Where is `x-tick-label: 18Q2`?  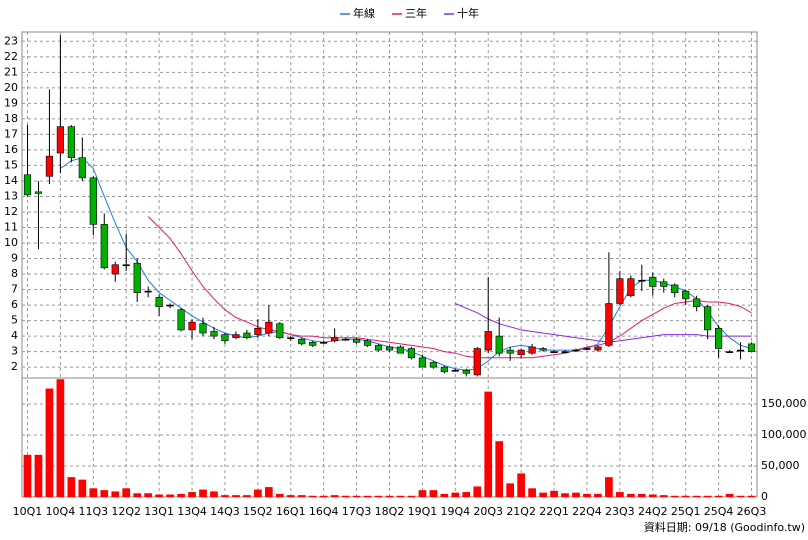
x-tick-label: 18Q2 is located at coordinates (390, 511).